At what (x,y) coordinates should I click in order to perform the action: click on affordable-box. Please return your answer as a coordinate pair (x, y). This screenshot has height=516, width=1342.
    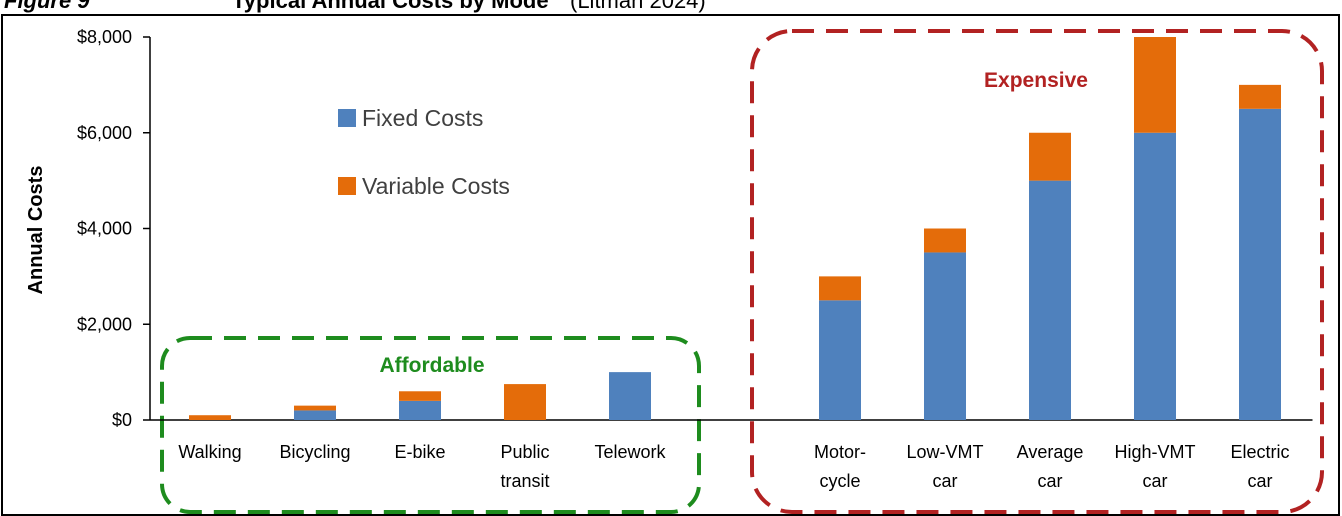
    Looking at the image, I should click on (430, 425).